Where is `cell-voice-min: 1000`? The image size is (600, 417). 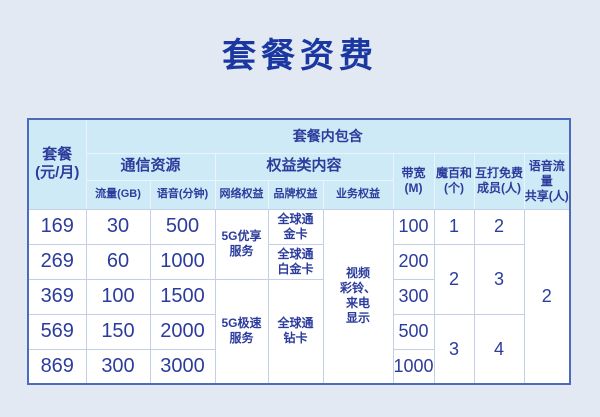
cell-voice-min: 1000 is located at coordinates (182, 261).